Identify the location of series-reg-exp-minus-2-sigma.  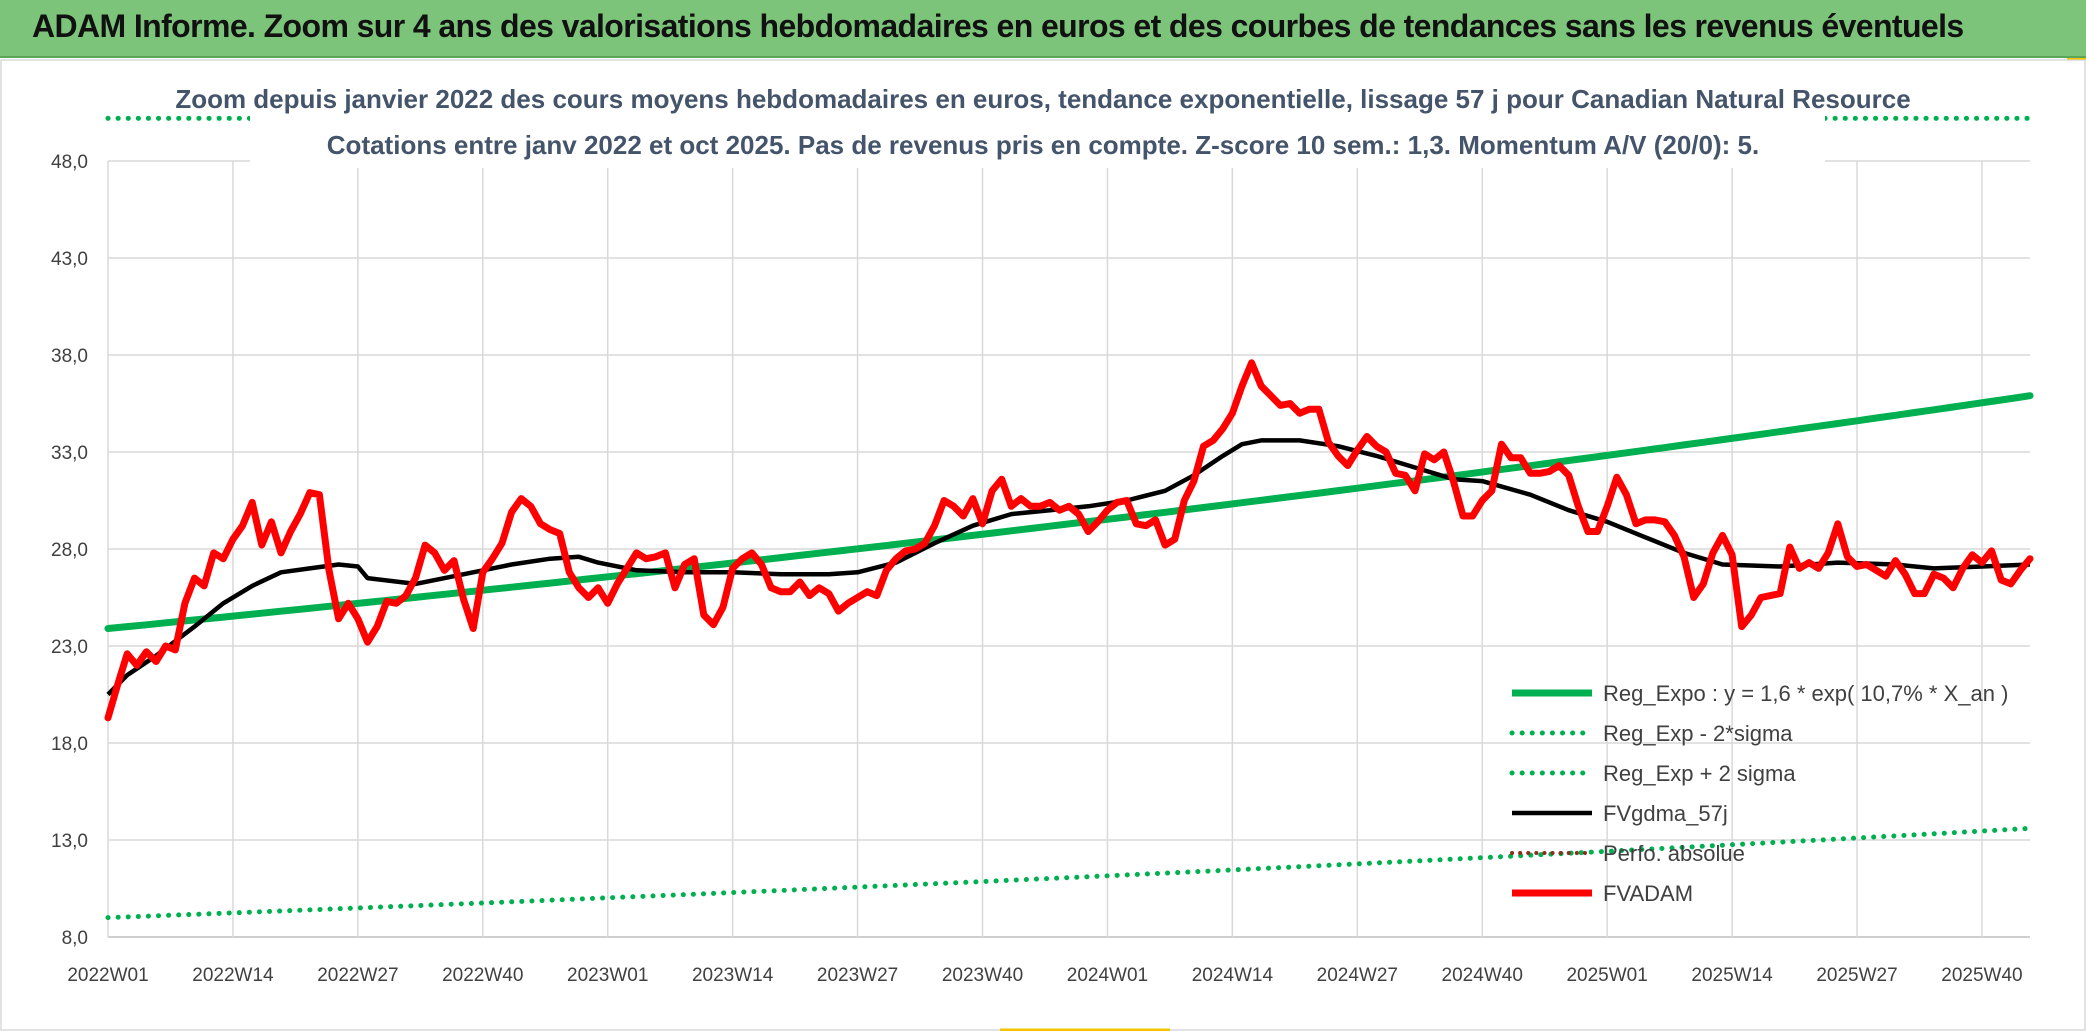
(1069, 873).